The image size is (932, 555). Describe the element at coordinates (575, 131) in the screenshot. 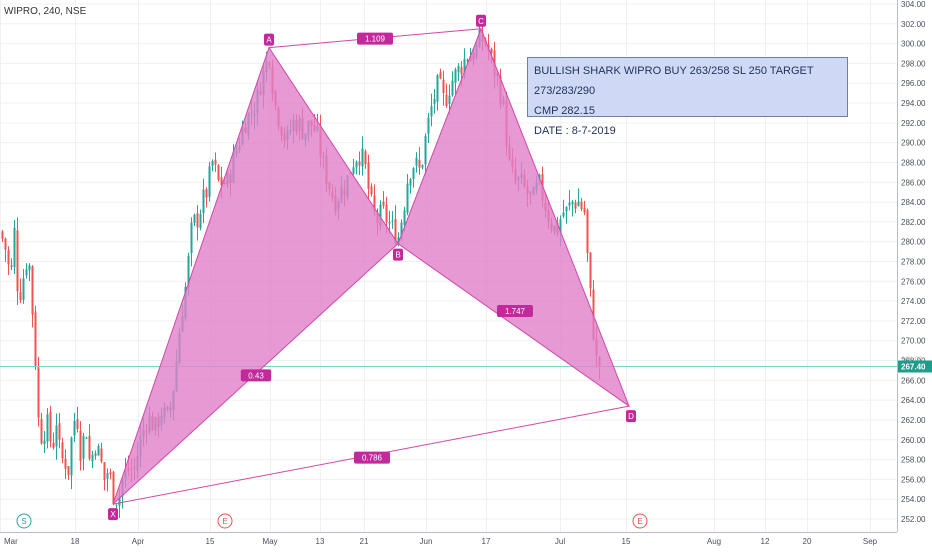

I see `note-line-3: DATE : 8-7-2019` at that location.